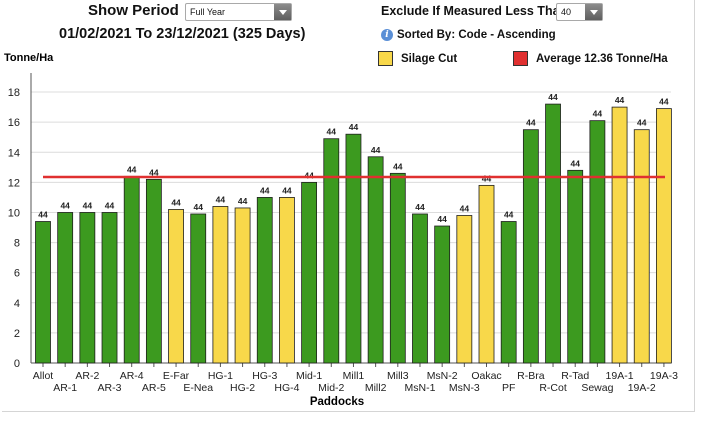 This screenshot has height=433, width=704. Describe the element at coordinates (597, 388) in the screenshot. I see `x-tick-label: Sewag` at that location.